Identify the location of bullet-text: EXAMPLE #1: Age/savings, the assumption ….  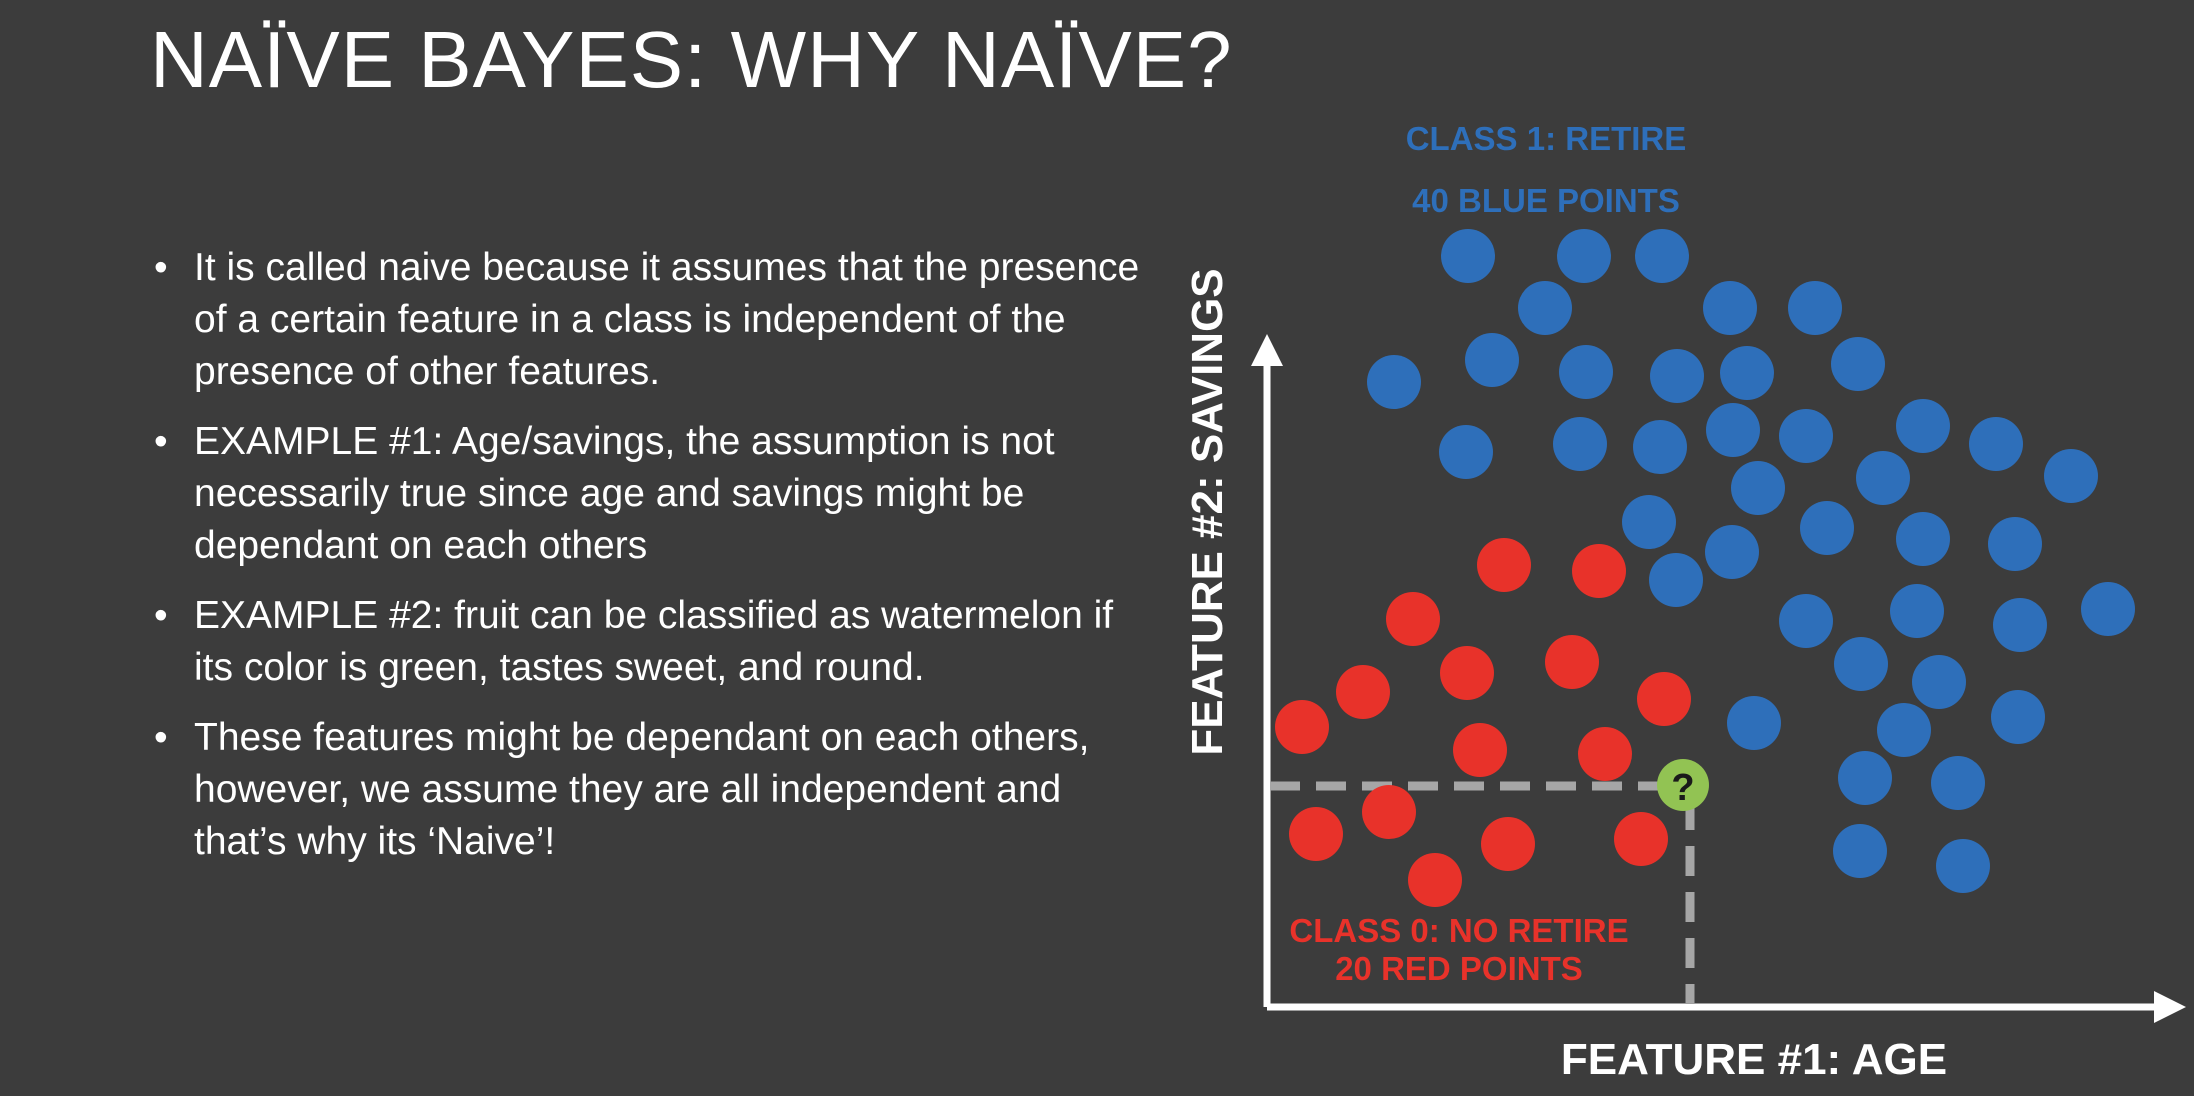
(624, 493).